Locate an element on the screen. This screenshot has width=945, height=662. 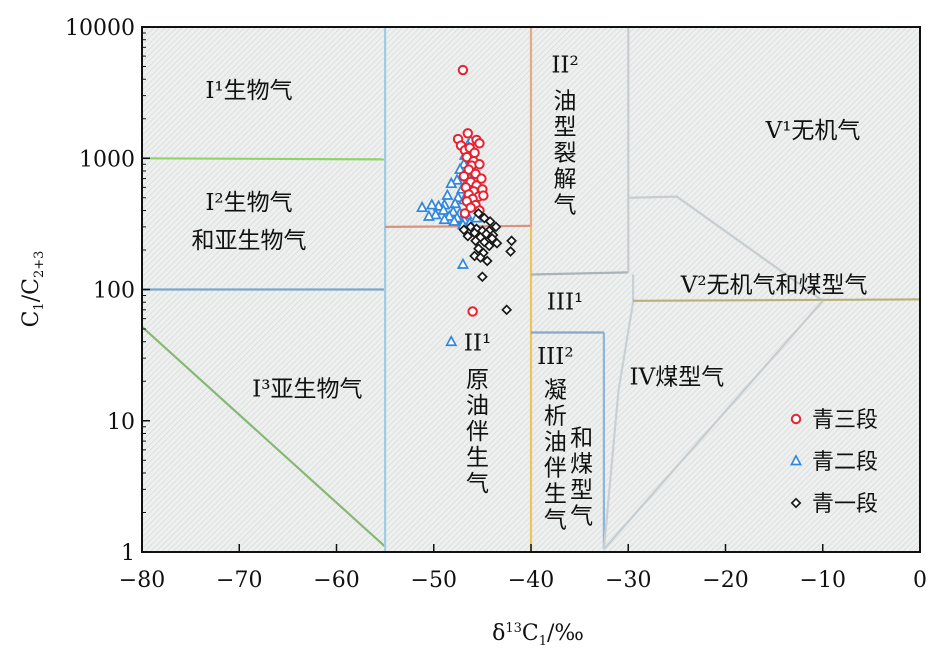
zone-label-II2: II² is located at coordinates (564, 66).